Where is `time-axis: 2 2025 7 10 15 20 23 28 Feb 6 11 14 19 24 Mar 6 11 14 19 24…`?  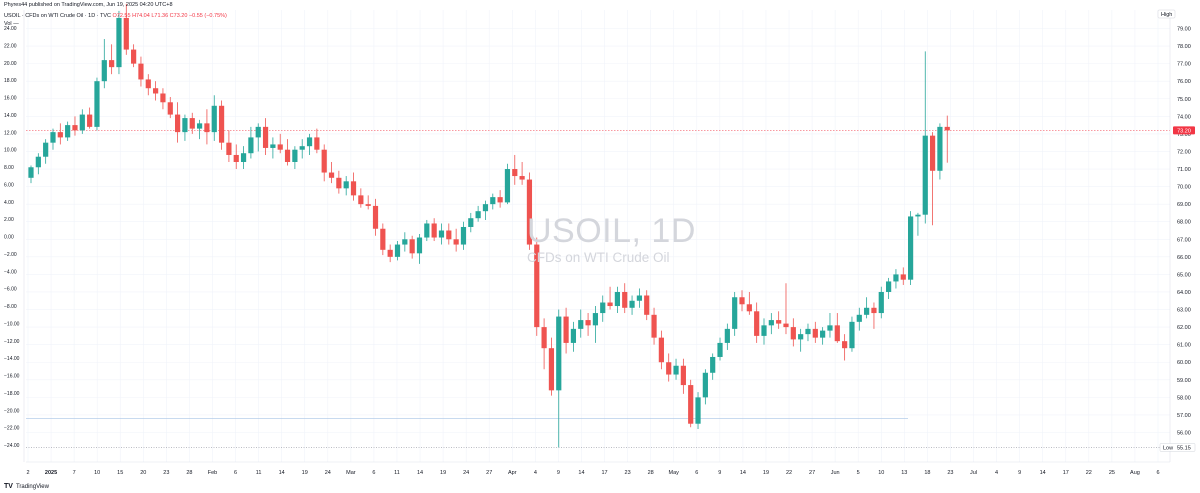
time-axis: 2 2025 7 10 15 20 23 28 Feb 6 11 14 19 24 Mar 6 11 14 19 24… is located at coordinates (598, 468).